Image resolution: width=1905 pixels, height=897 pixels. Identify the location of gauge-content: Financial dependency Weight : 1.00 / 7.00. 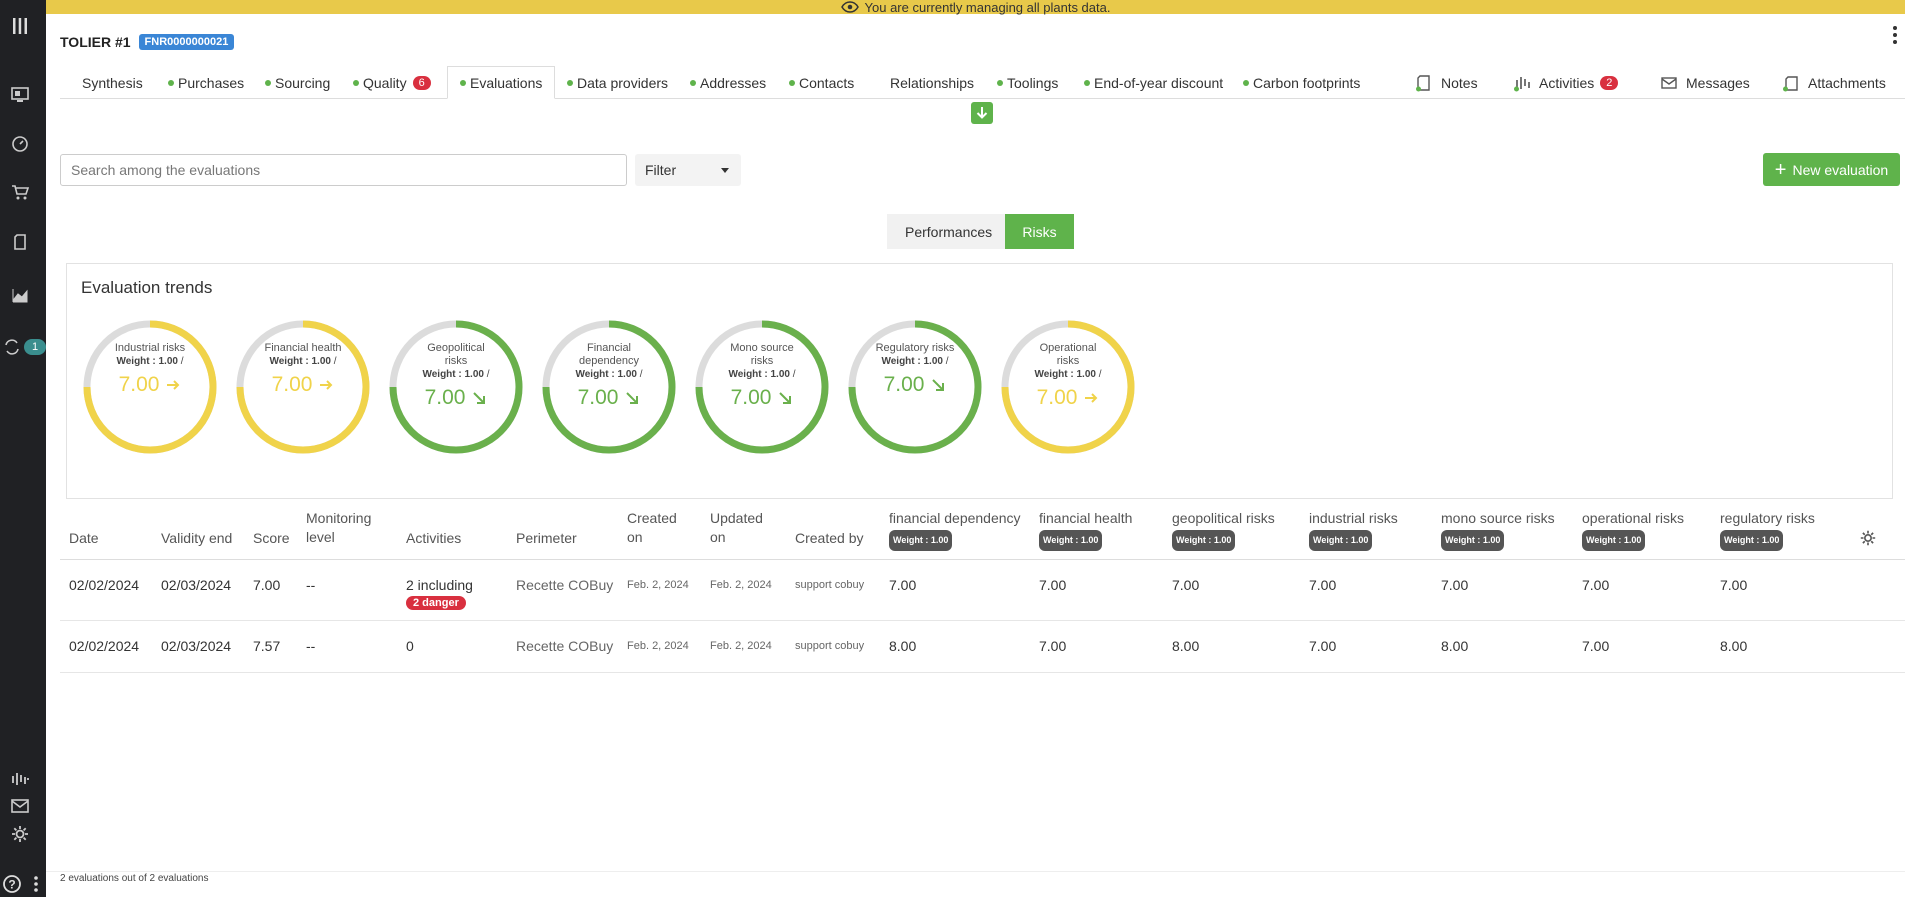
(609, 387).